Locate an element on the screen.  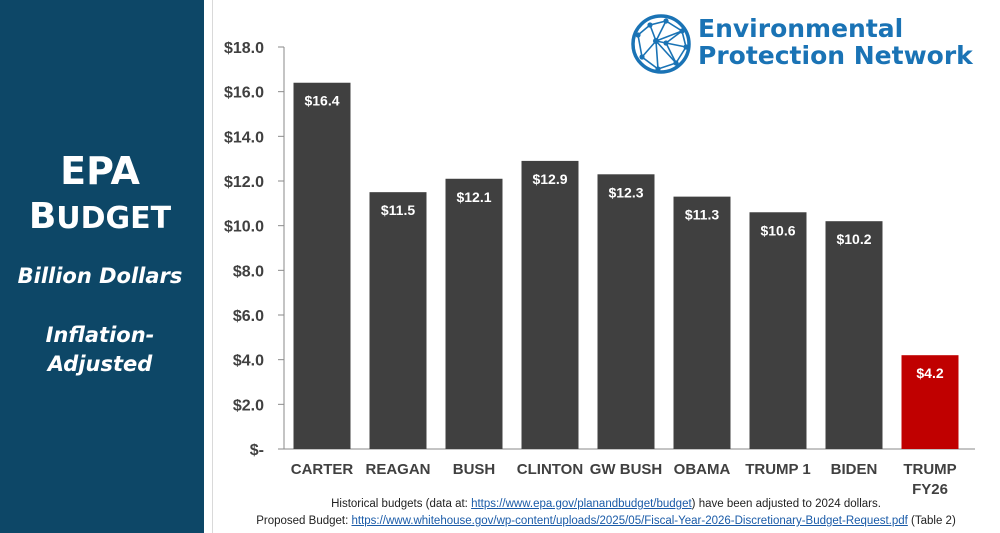
data-label: $11.3 is located at coordinates (702, 215).